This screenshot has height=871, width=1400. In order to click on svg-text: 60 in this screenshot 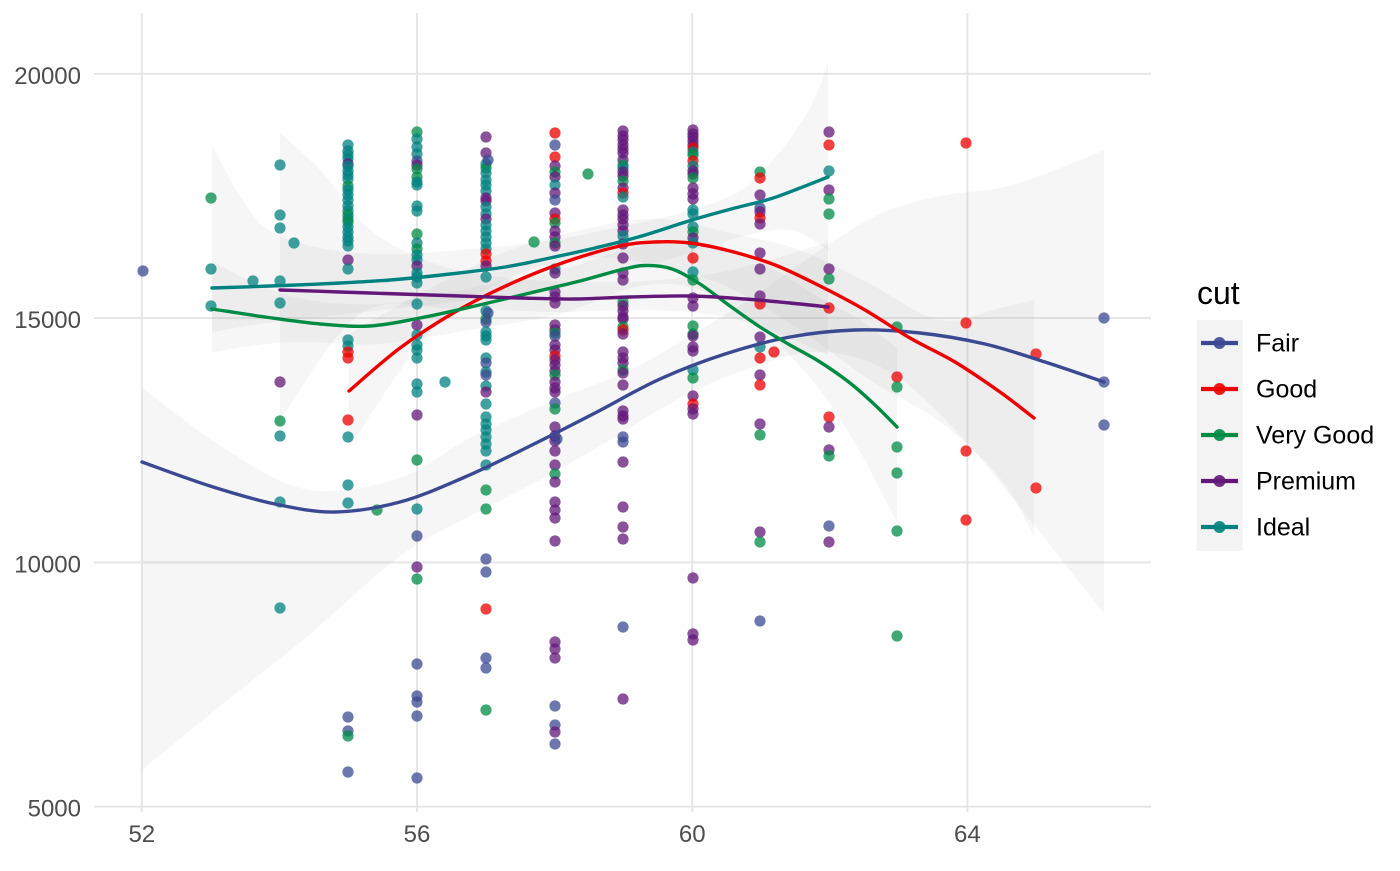, I will do `click(692, 834)`.